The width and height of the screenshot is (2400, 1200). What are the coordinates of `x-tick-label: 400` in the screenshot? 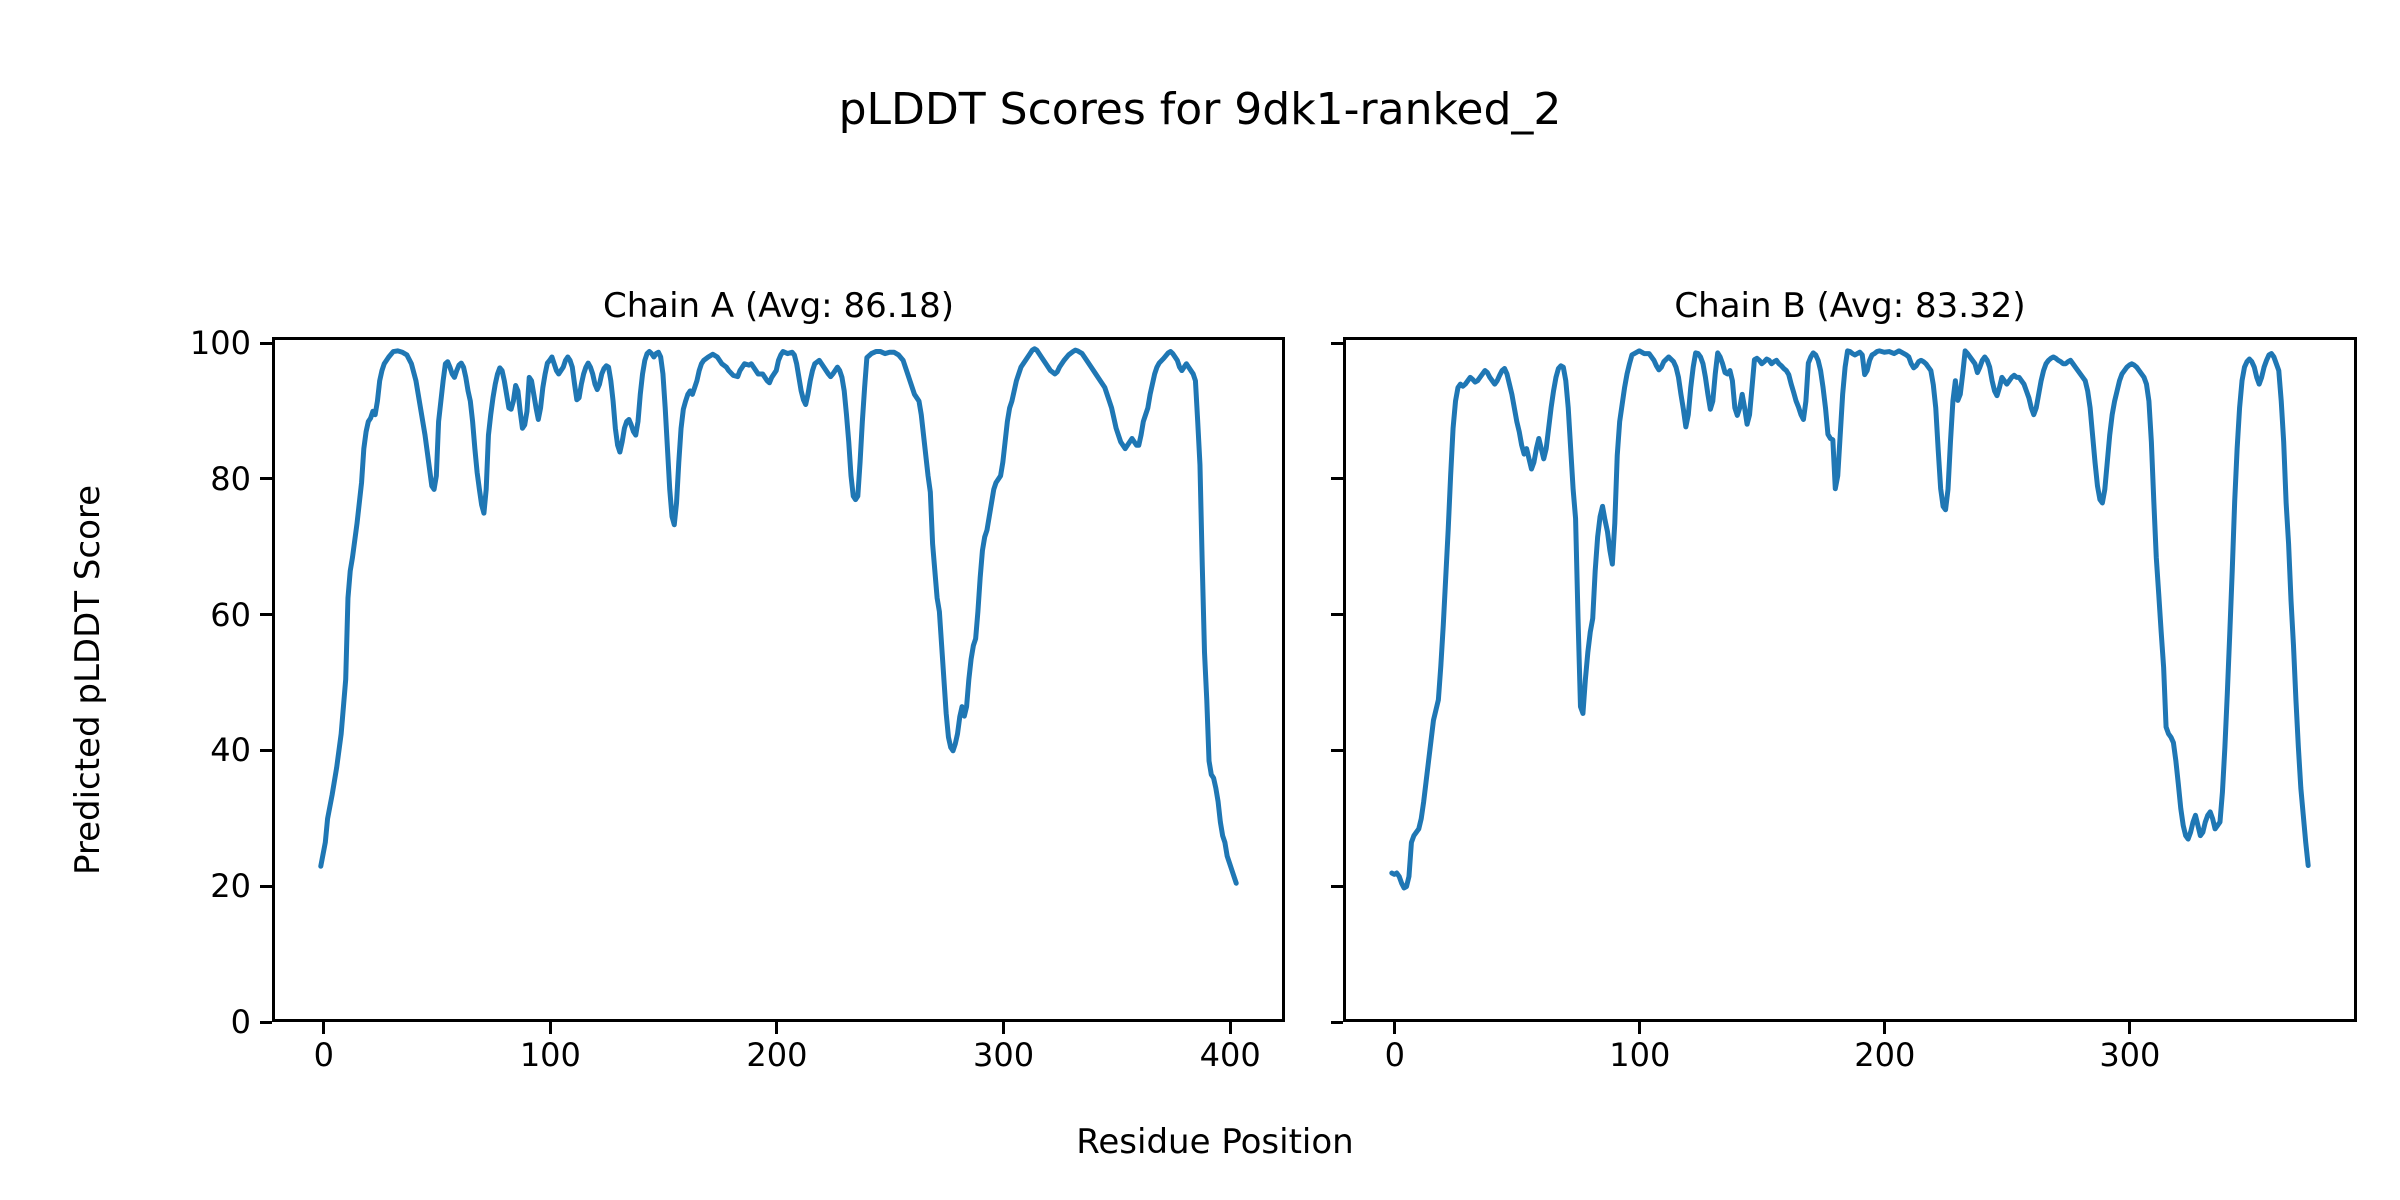 It's located at (1230, 1055).